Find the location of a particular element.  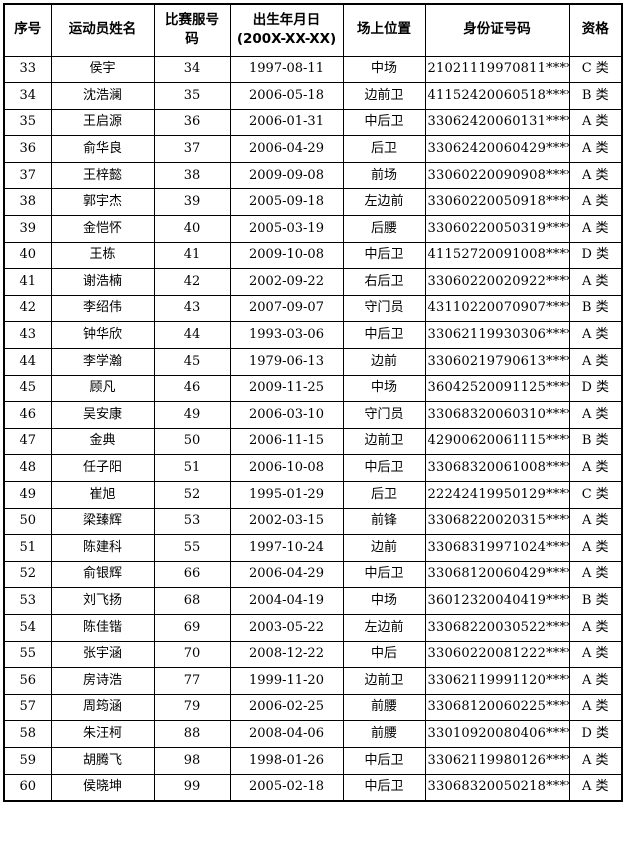

cell-id: 33068320060310**** is located at coordinates (497, 415).